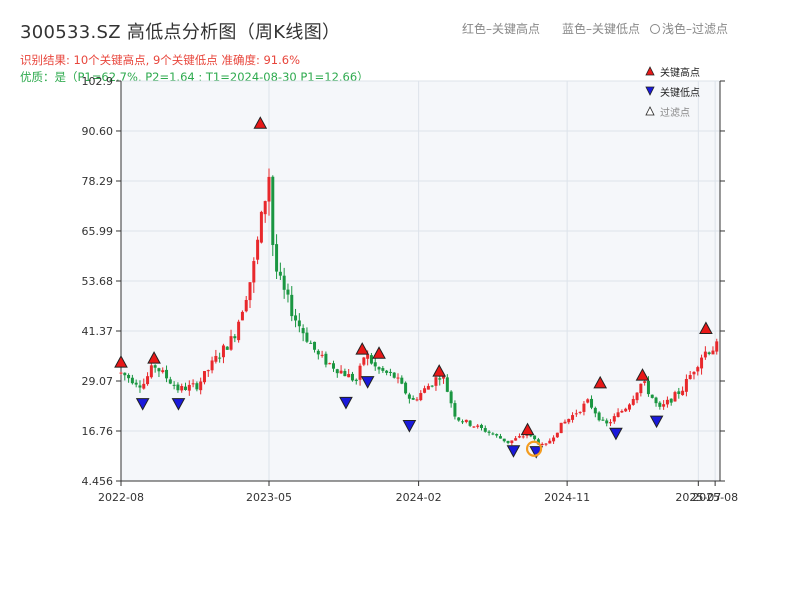  Describe the element at coordinates (160, 60) in the screenshot. I see `result-summary: 识别结果: 10个关键高点, 9个关键低点 准确度: 91.6%` at that location.